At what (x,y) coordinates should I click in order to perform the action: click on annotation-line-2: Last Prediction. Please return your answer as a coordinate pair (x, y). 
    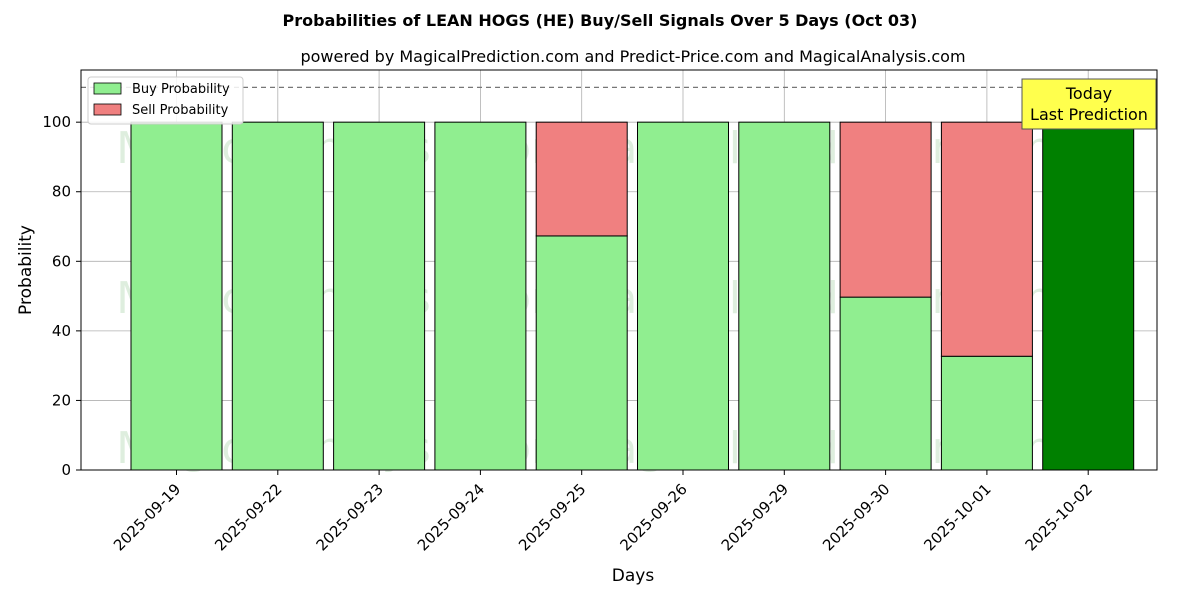
    Looking at the image, I should click on (1089, 114).